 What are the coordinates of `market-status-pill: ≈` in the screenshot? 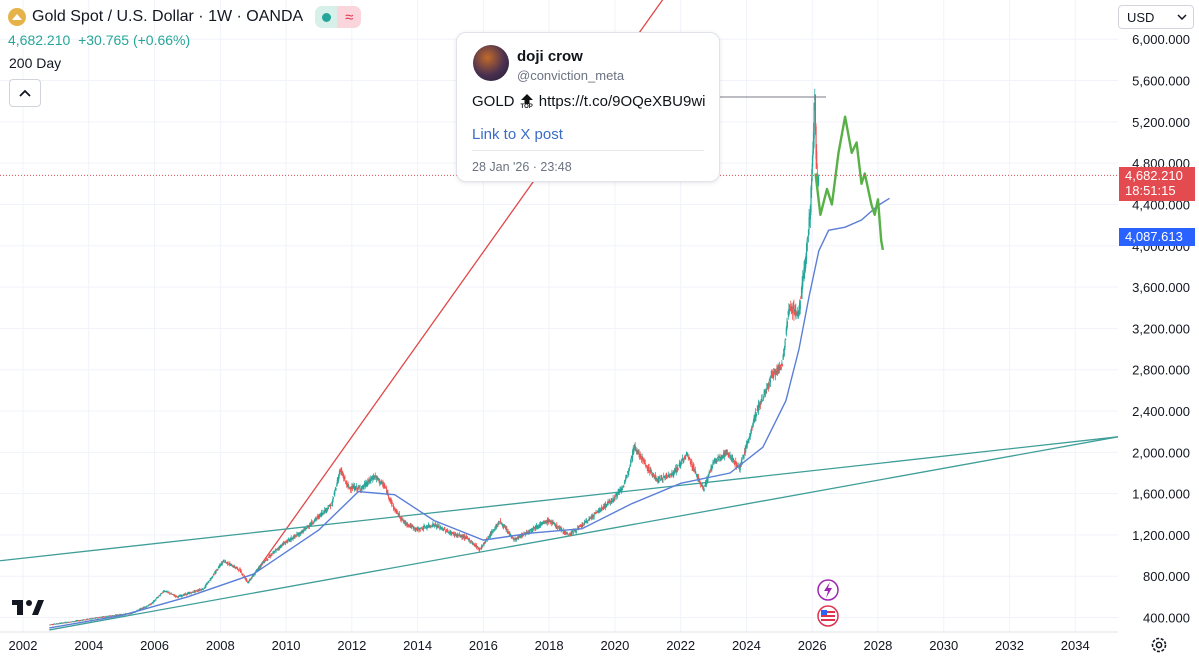 It's located at (338, 17).